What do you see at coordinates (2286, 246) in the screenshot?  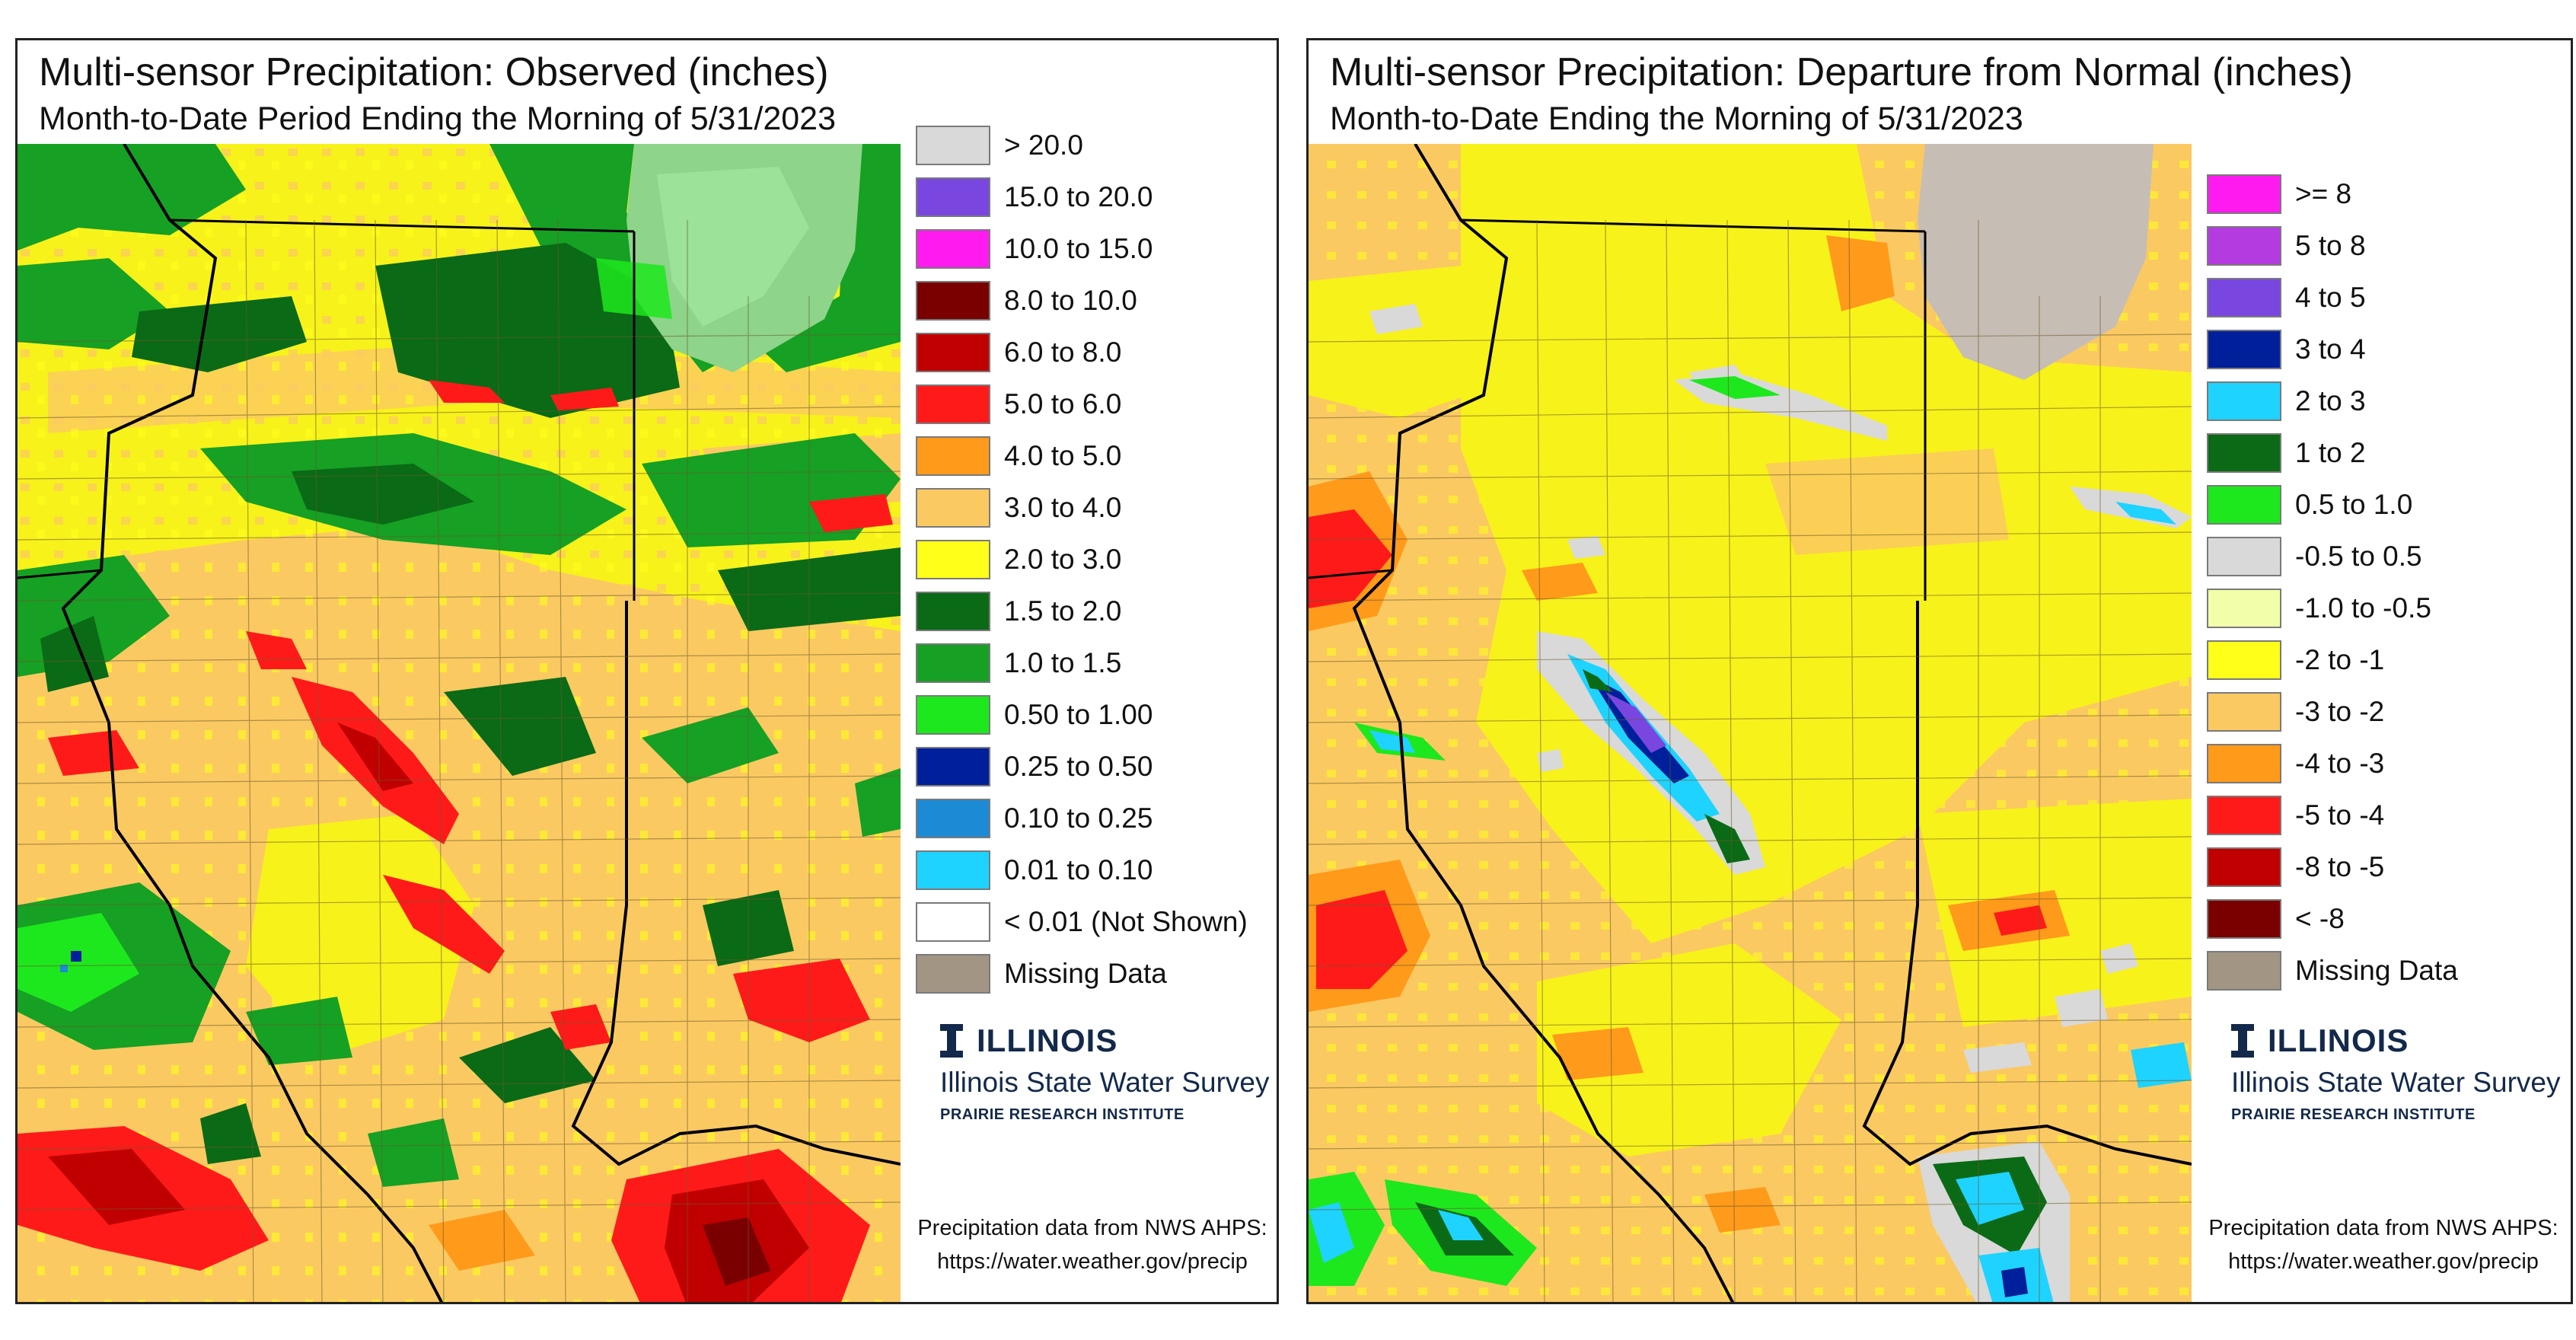 I see `legend-item: 5 to 8` at bounding box center [2286, 246].